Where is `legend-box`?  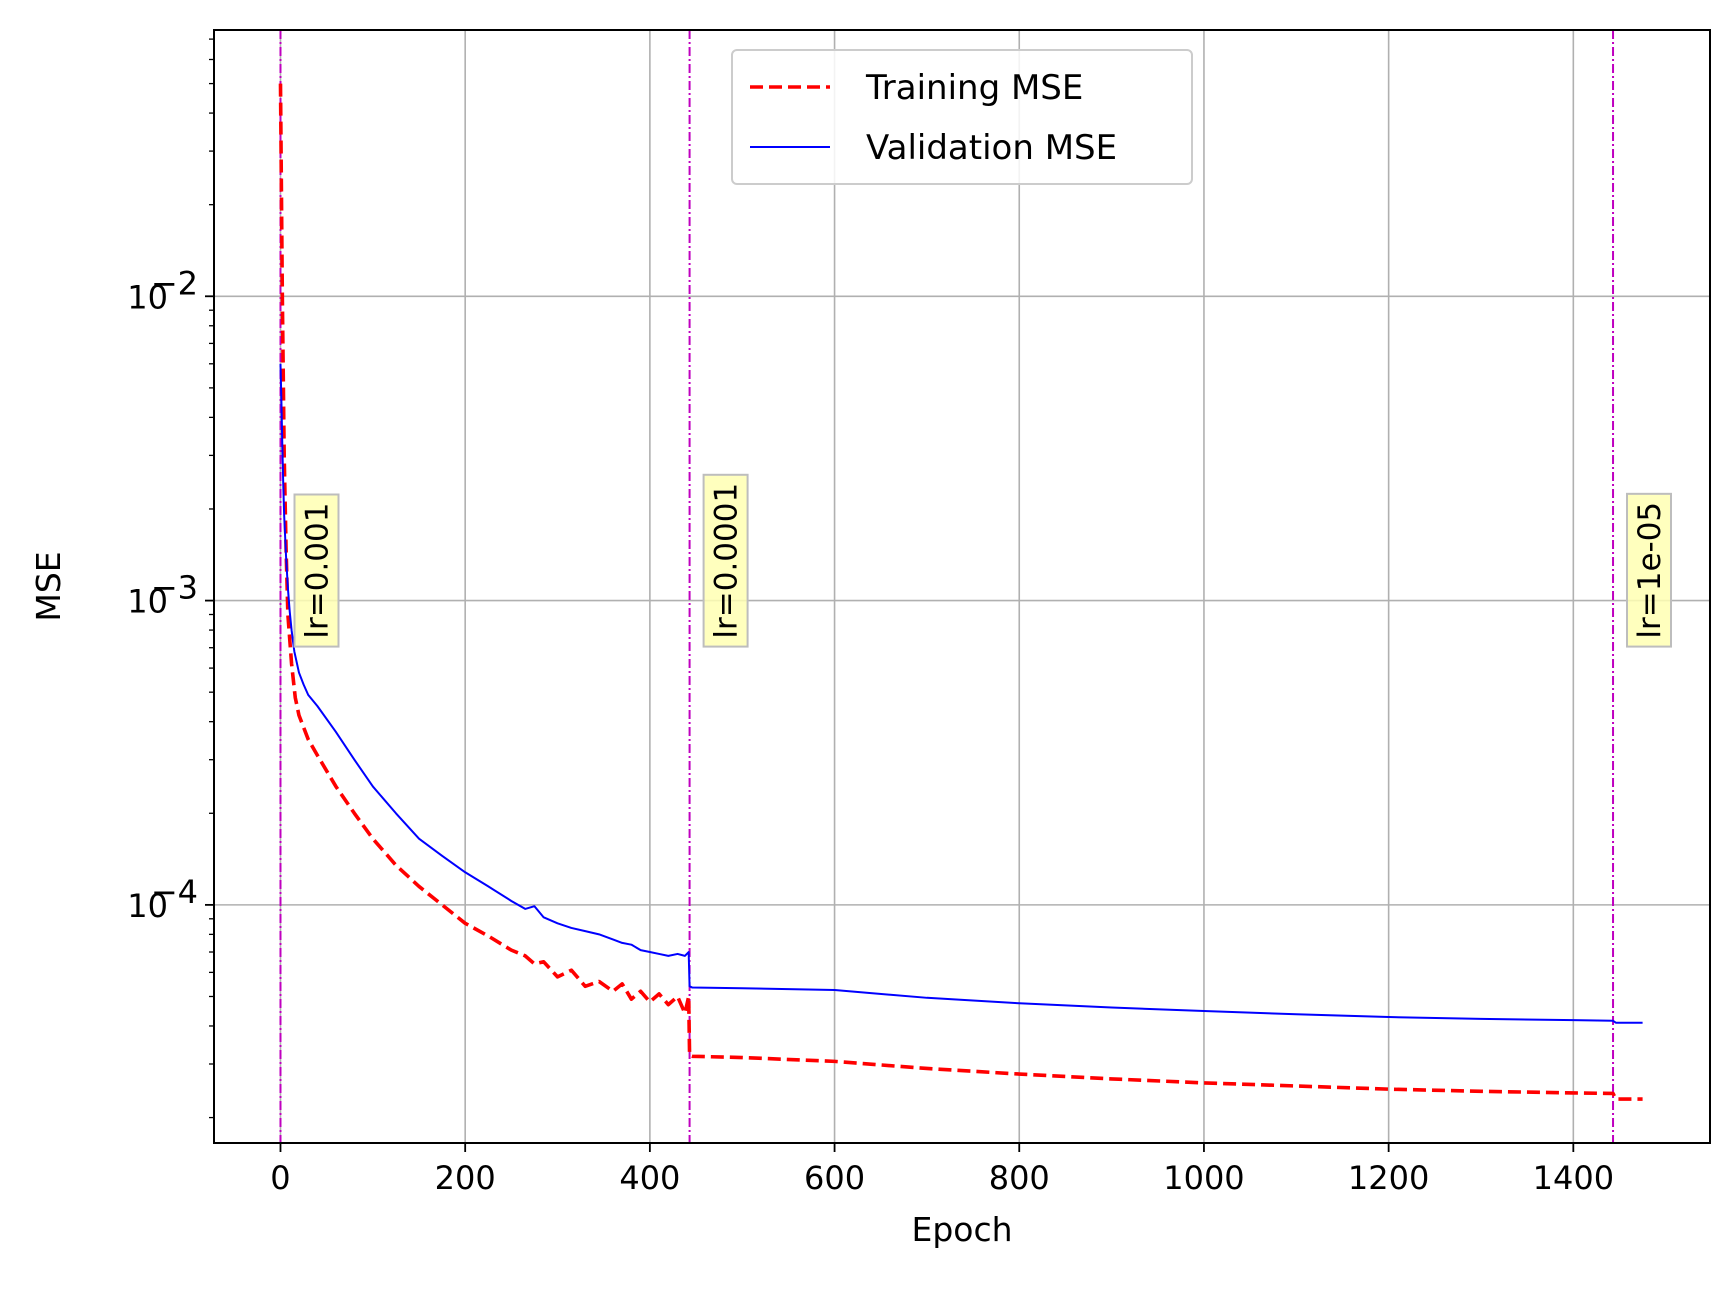 legend-box is located at coordinates (962, 117).